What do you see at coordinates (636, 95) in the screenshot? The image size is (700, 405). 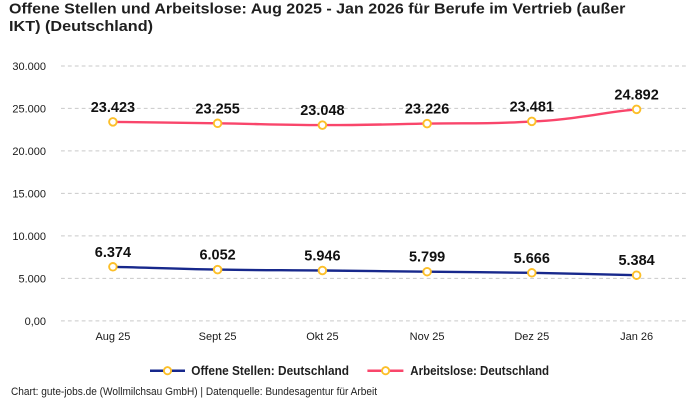 I see `svg-text: 24.892` at bounding box center [636, 95].